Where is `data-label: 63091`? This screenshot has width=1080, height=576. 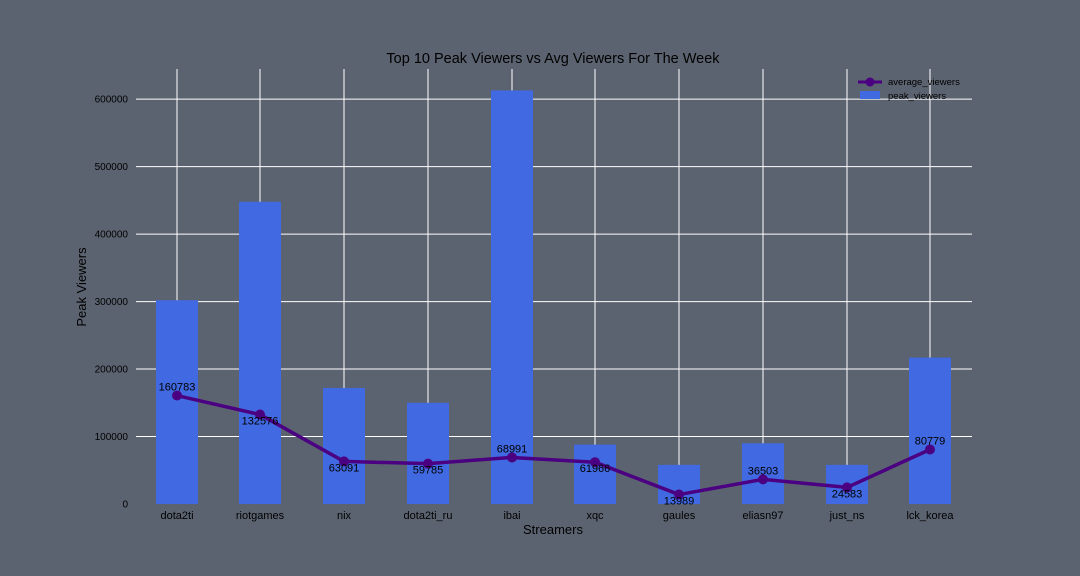 data-label: 63091 is located at coordinates (344, 468).